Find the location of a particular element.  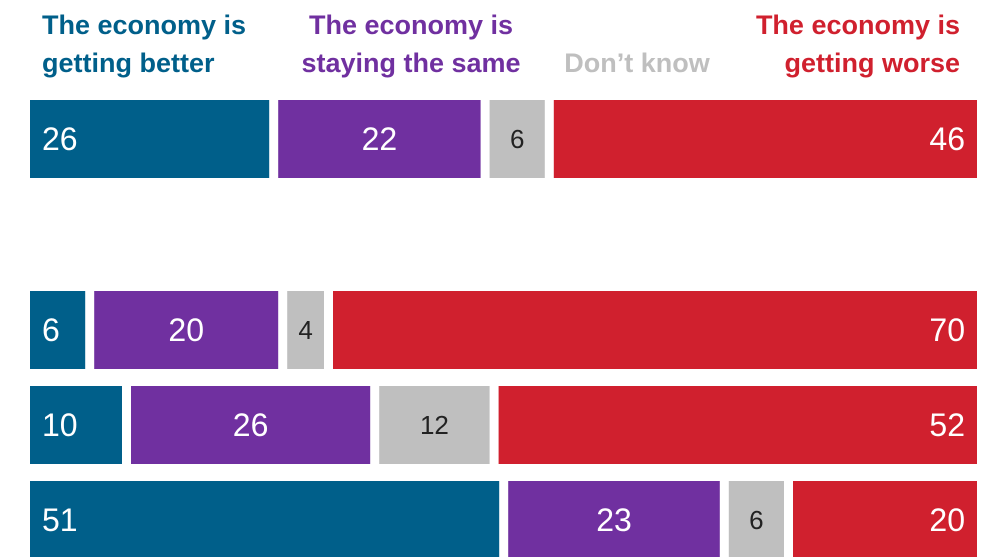

value-label-row1-series3: 6 is located at coordinates (517, 139).